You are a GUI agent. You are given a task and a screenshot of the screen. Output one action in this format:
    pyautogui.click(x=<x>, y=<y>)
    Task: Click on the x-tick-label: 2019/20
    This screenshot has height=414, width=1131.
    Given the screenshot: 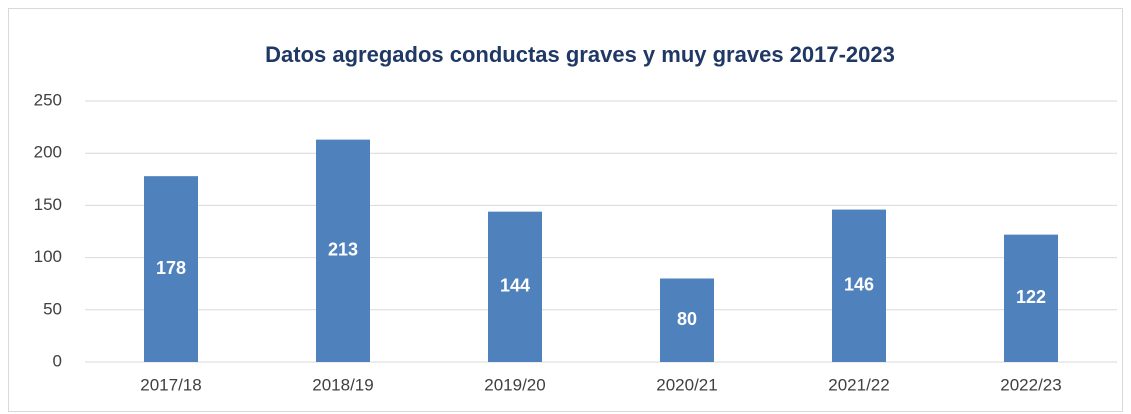 What is the action you would take?
    pyautogui.click(x=514, y=384)
    